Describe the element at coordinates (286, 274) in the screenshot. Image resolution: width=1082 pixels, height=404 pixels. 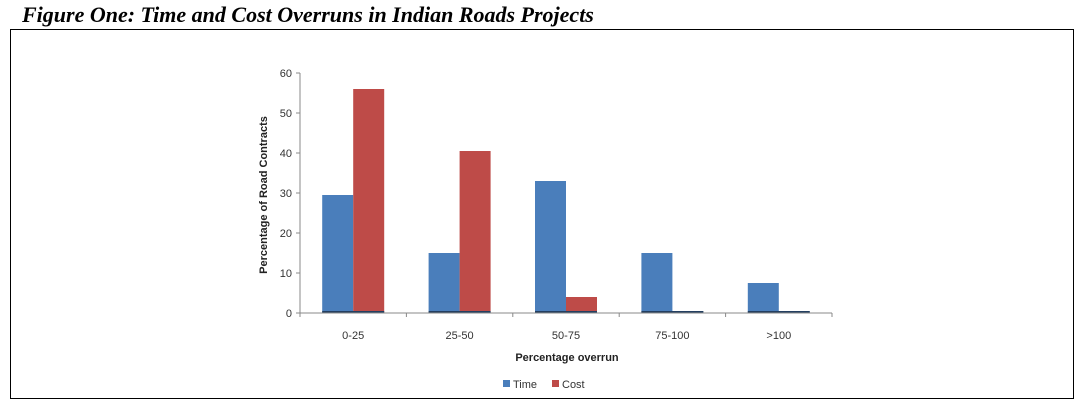
I see `y-tick-label: 10` at that location.